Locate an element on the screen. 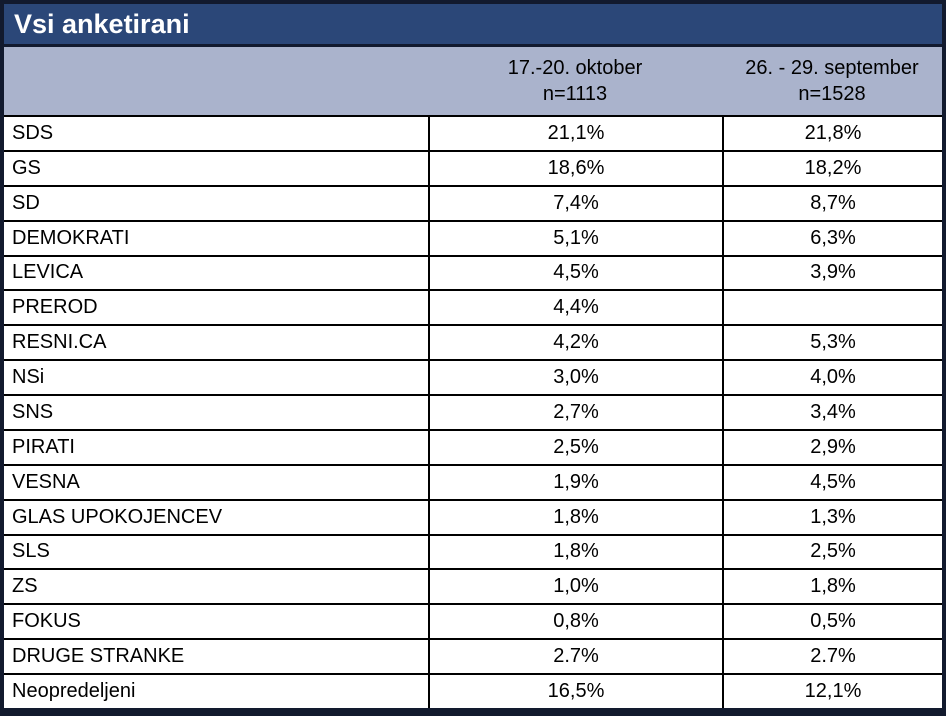 The image size is (946, 716). value-september-cell: 12,1% is located at coordinates (832, 691).